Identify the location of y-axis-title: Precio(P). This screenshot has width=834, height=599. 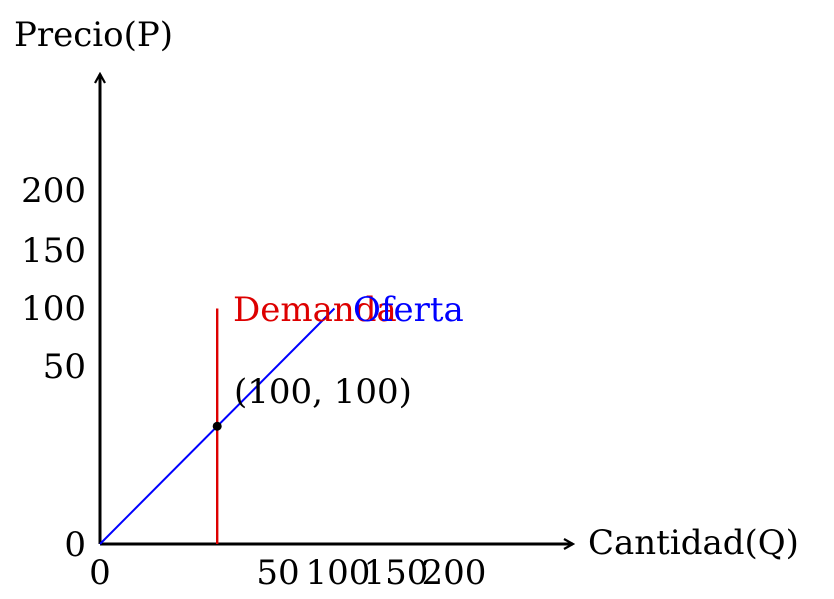
(93, 35).